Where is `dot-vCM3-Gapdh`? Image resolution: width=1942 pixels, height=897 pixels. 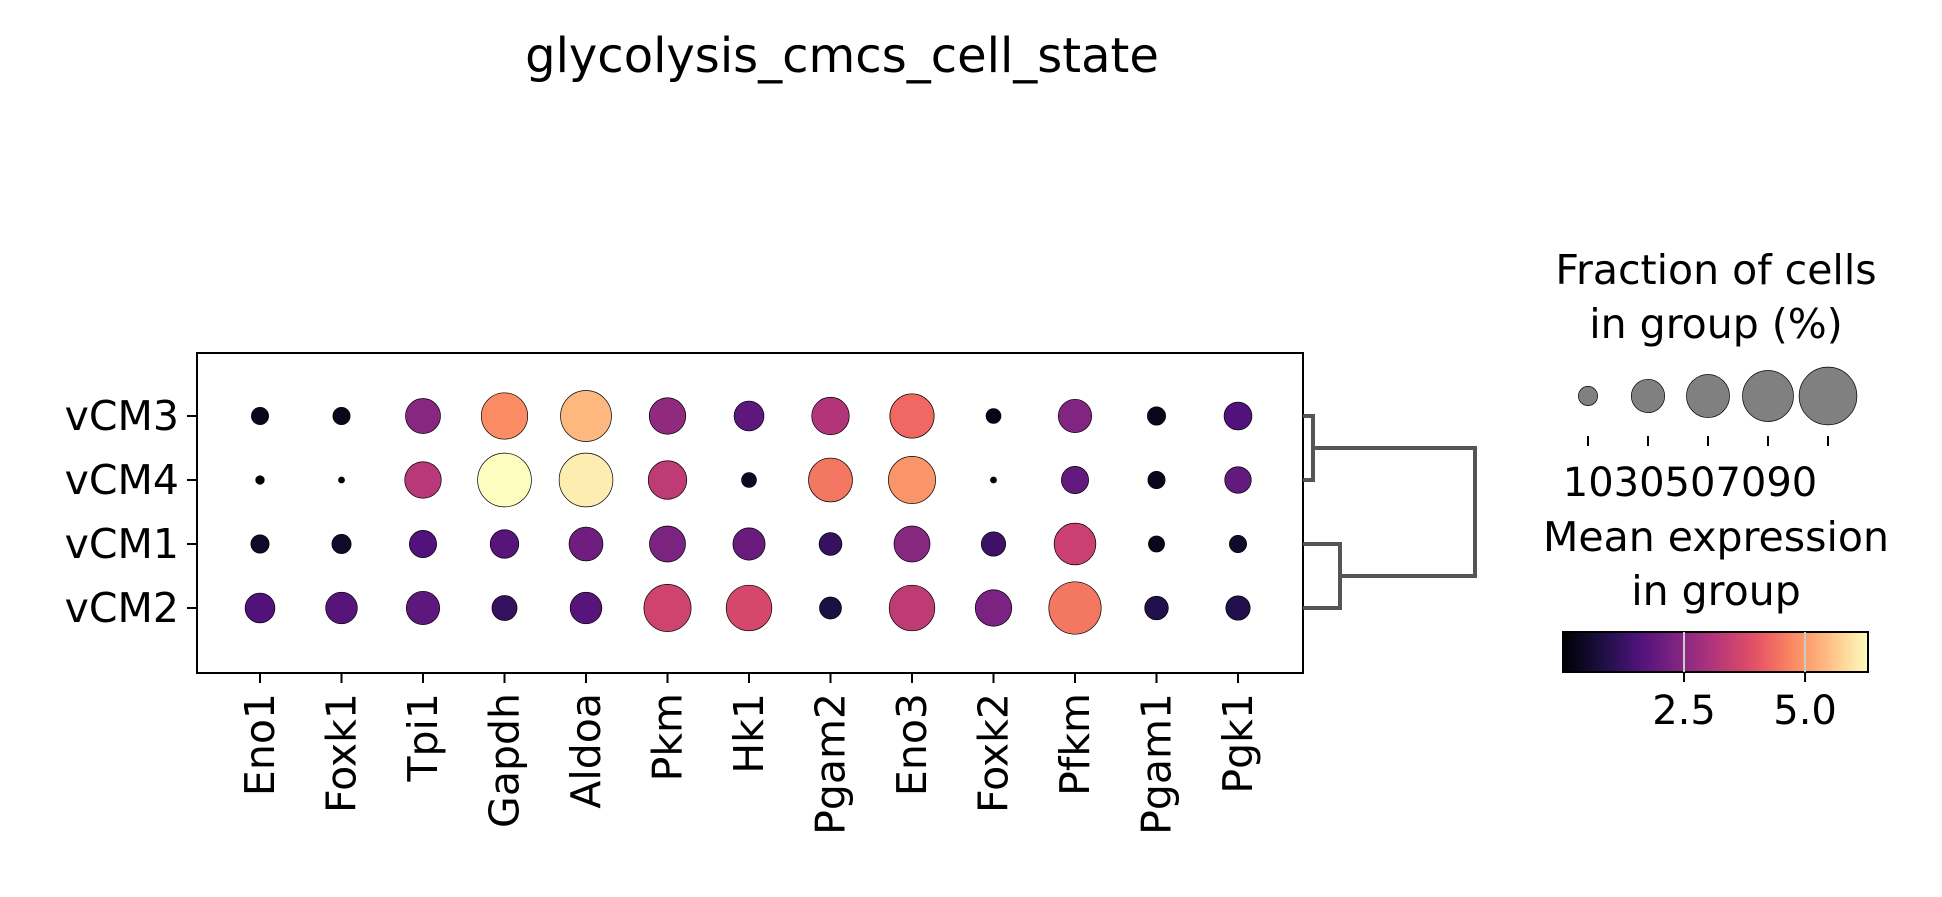 dot-vCM3-Gapdh is located at coordinates (504, 416).